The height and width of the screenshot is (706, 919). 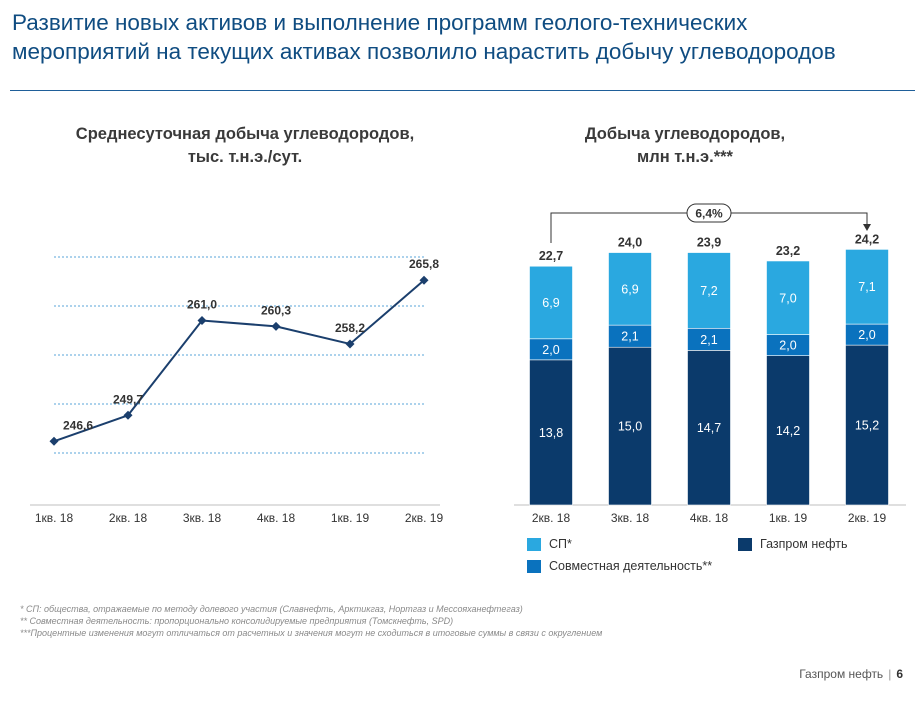 What do you see at coordinates (128, 518) in the screenshot?
I see `x-tick-label: 2кв. 18` at bounding box center [128, 518].